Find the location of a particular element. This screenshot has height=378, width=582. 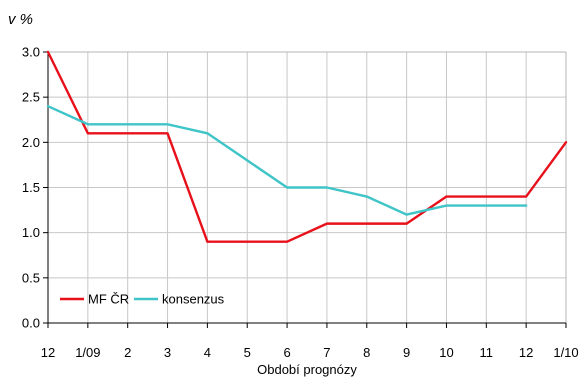

y-tick-label: 1.5 is located at coordinates (31, 187).